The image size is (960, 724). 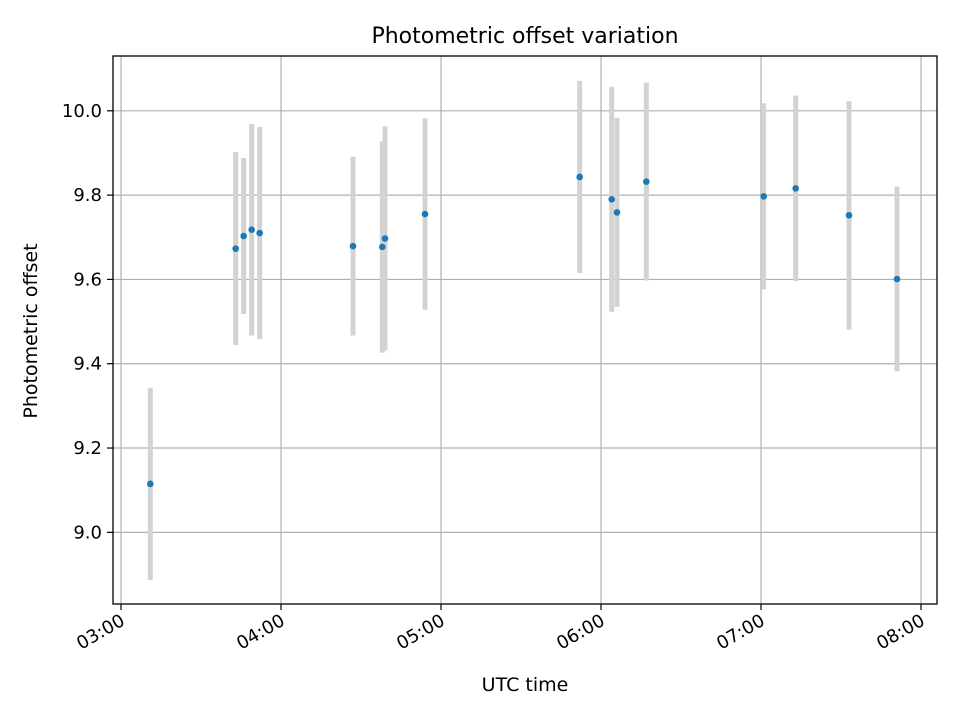 I want to click on y-tick-label: 9.2, so click(x=87, y=448).